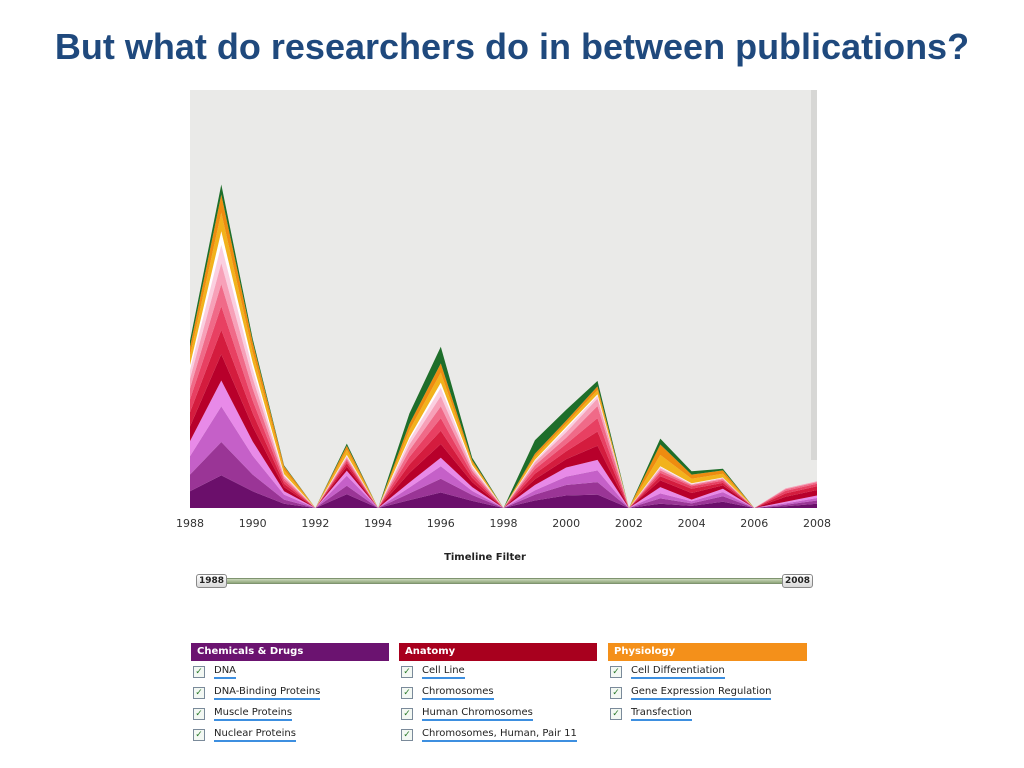 This screenshot has width=1024, height=768. I want to click on filter-item: ✓ Cell Differentiation, so click(707, 671).